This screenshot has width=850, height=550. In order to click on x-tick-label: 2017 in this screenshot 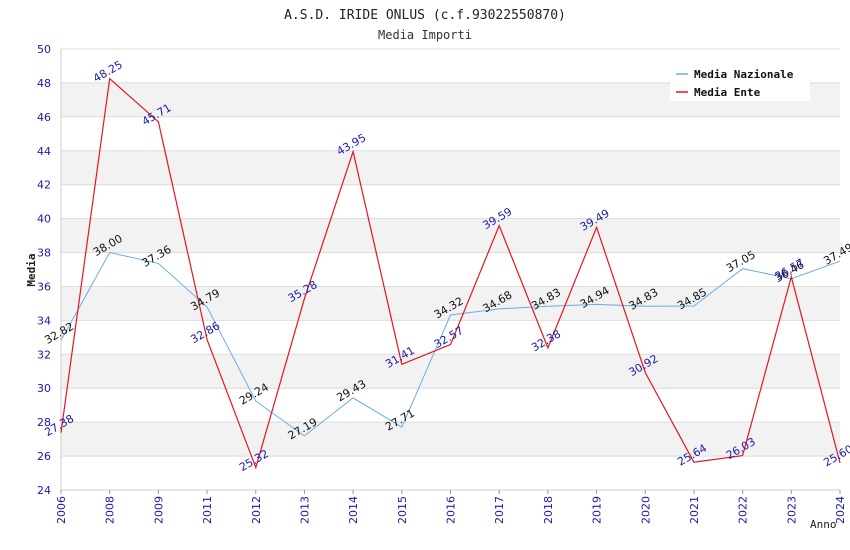, I will do `click(499, 510)`.